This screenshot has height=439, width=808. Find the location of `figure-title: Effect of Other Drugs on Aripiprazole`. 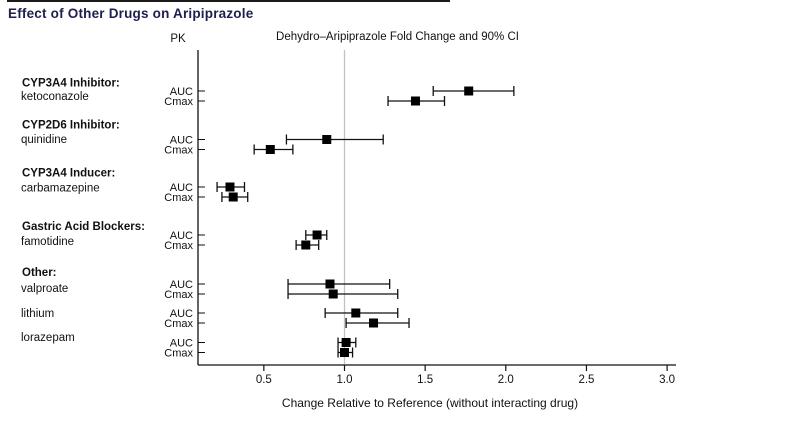

figure-title: Effect of Other Drugs on Aripiprazole is located at coordinates (131, 13).